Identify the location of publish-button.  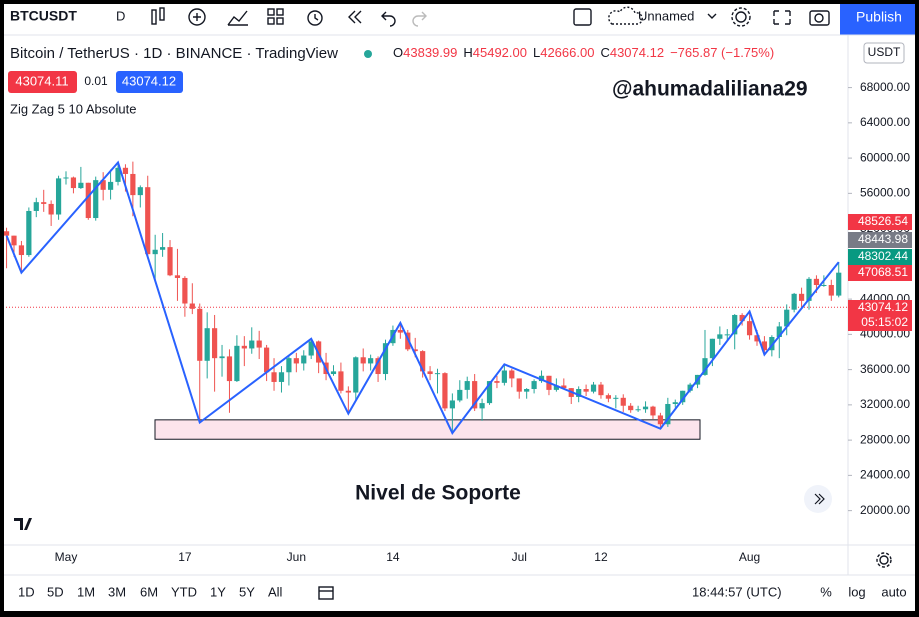
(879, 17).